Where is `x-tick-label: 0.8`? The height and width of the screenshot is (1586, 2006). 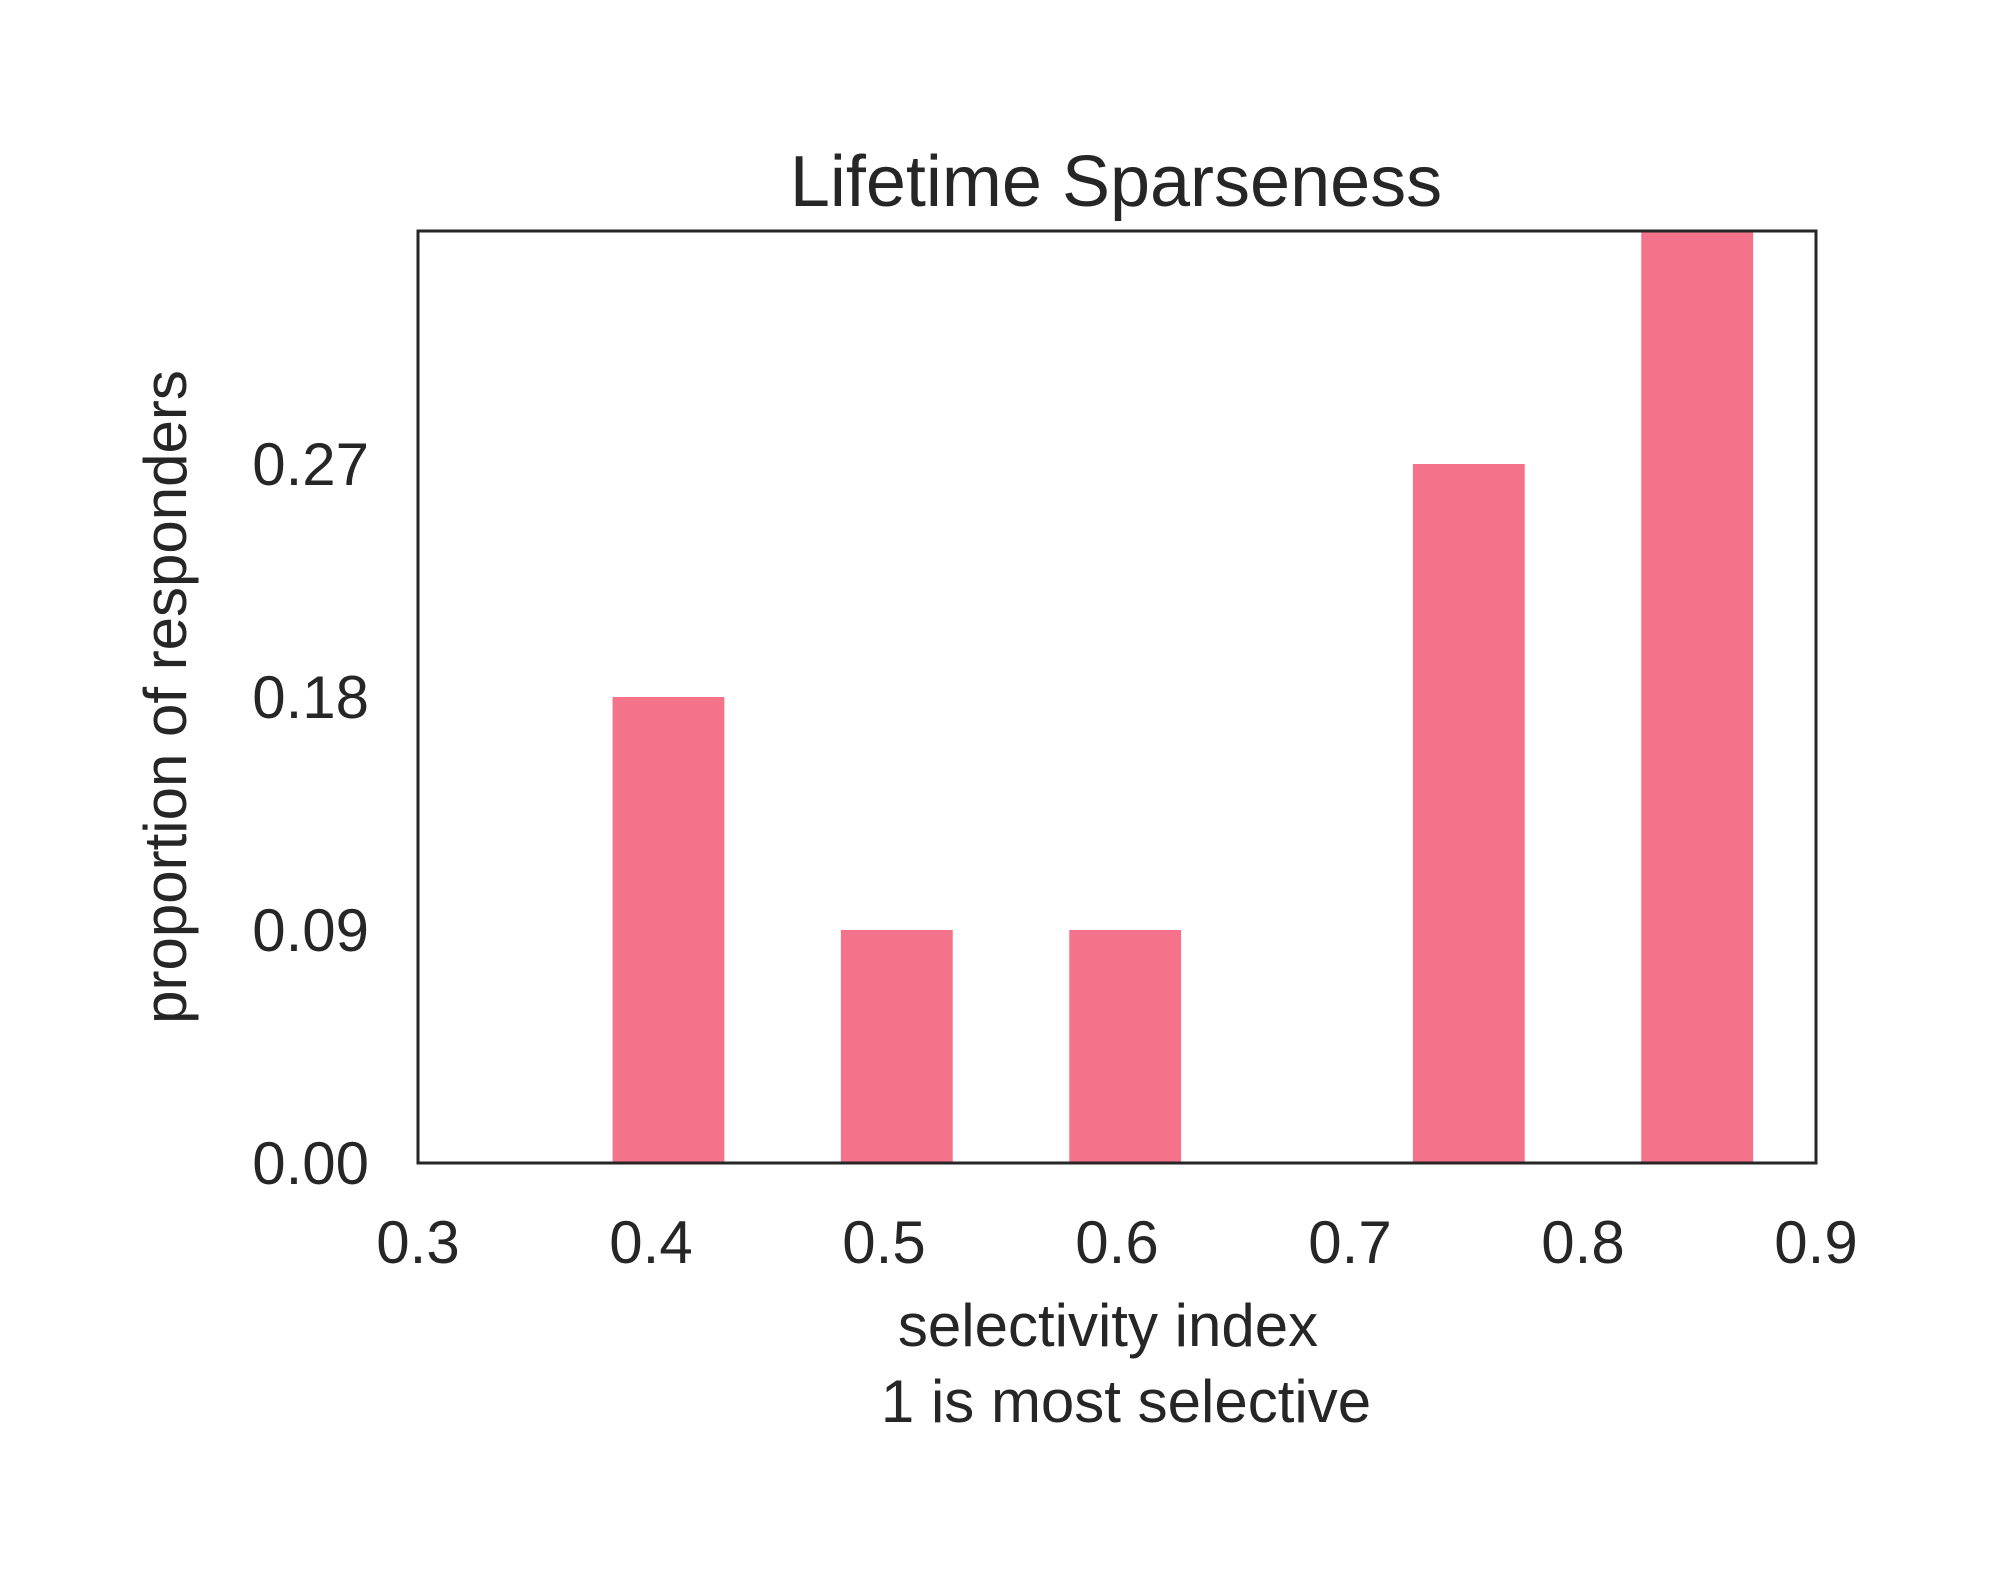 x-tick-label: 0.8 is located at coordinates (1582, 1242).